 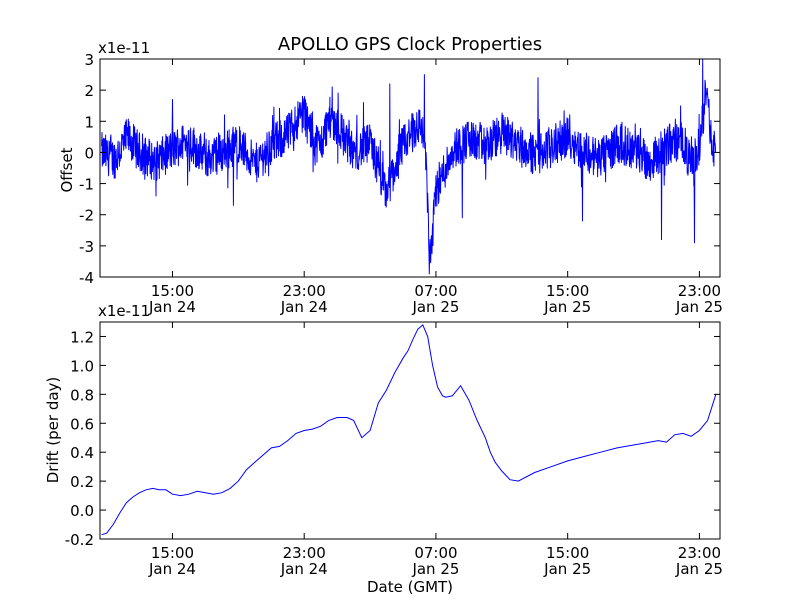 What do you see at coordinates (89, 122) in the screenshot?
I see `y-tick-label: 1` at bounding box center [89, 122].